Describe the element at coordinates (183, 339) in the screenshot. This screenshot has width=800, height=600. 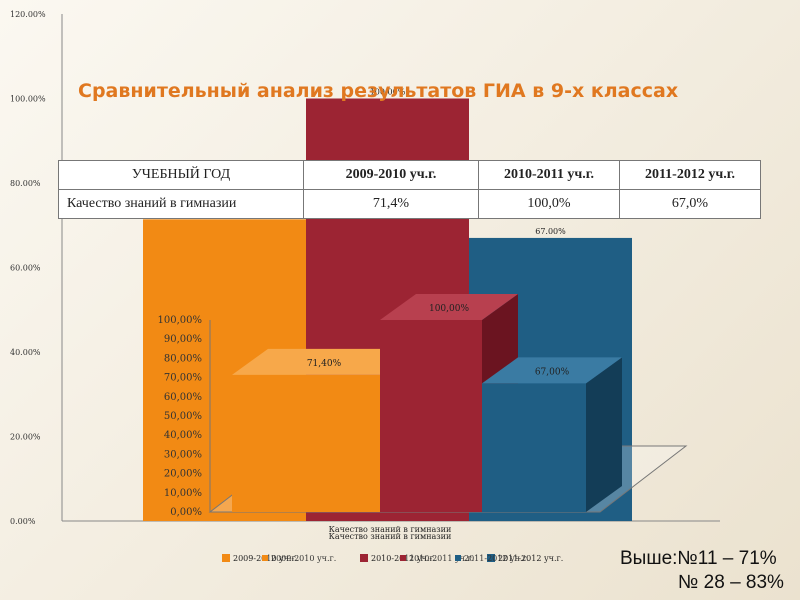
I see `y-tick-label: 90,00%` at that location.